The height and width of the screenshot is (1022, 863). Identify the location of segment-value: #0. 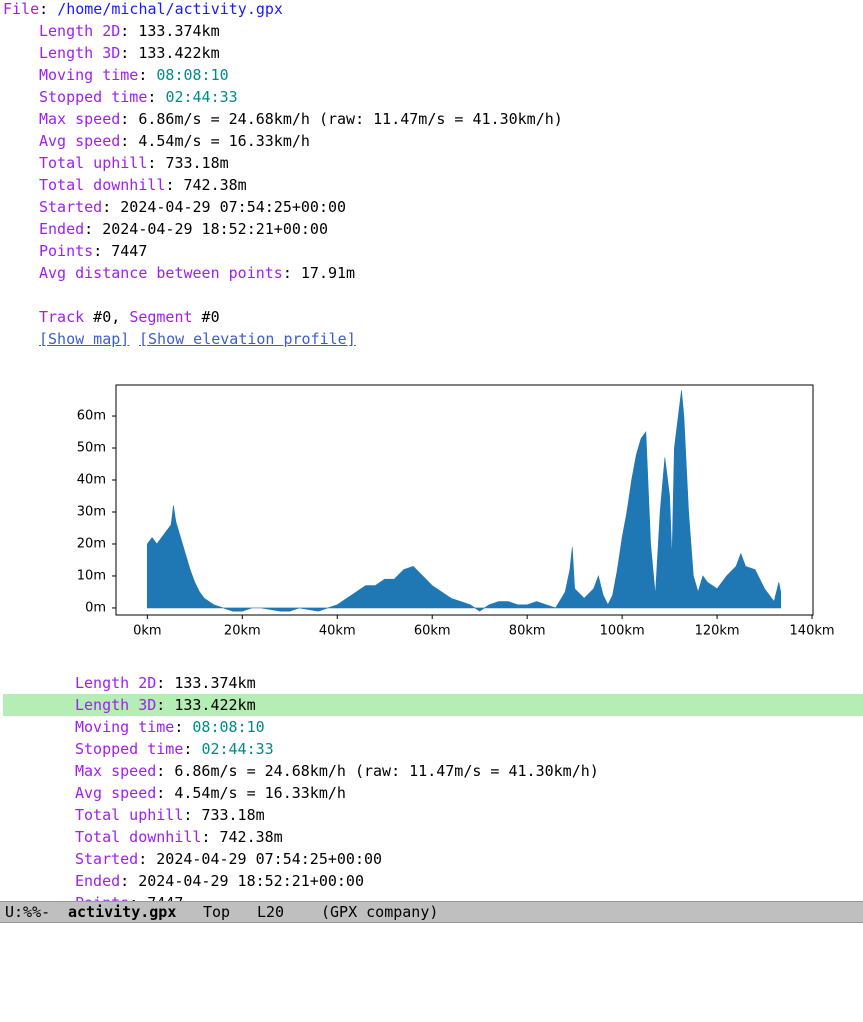
(206, 317).